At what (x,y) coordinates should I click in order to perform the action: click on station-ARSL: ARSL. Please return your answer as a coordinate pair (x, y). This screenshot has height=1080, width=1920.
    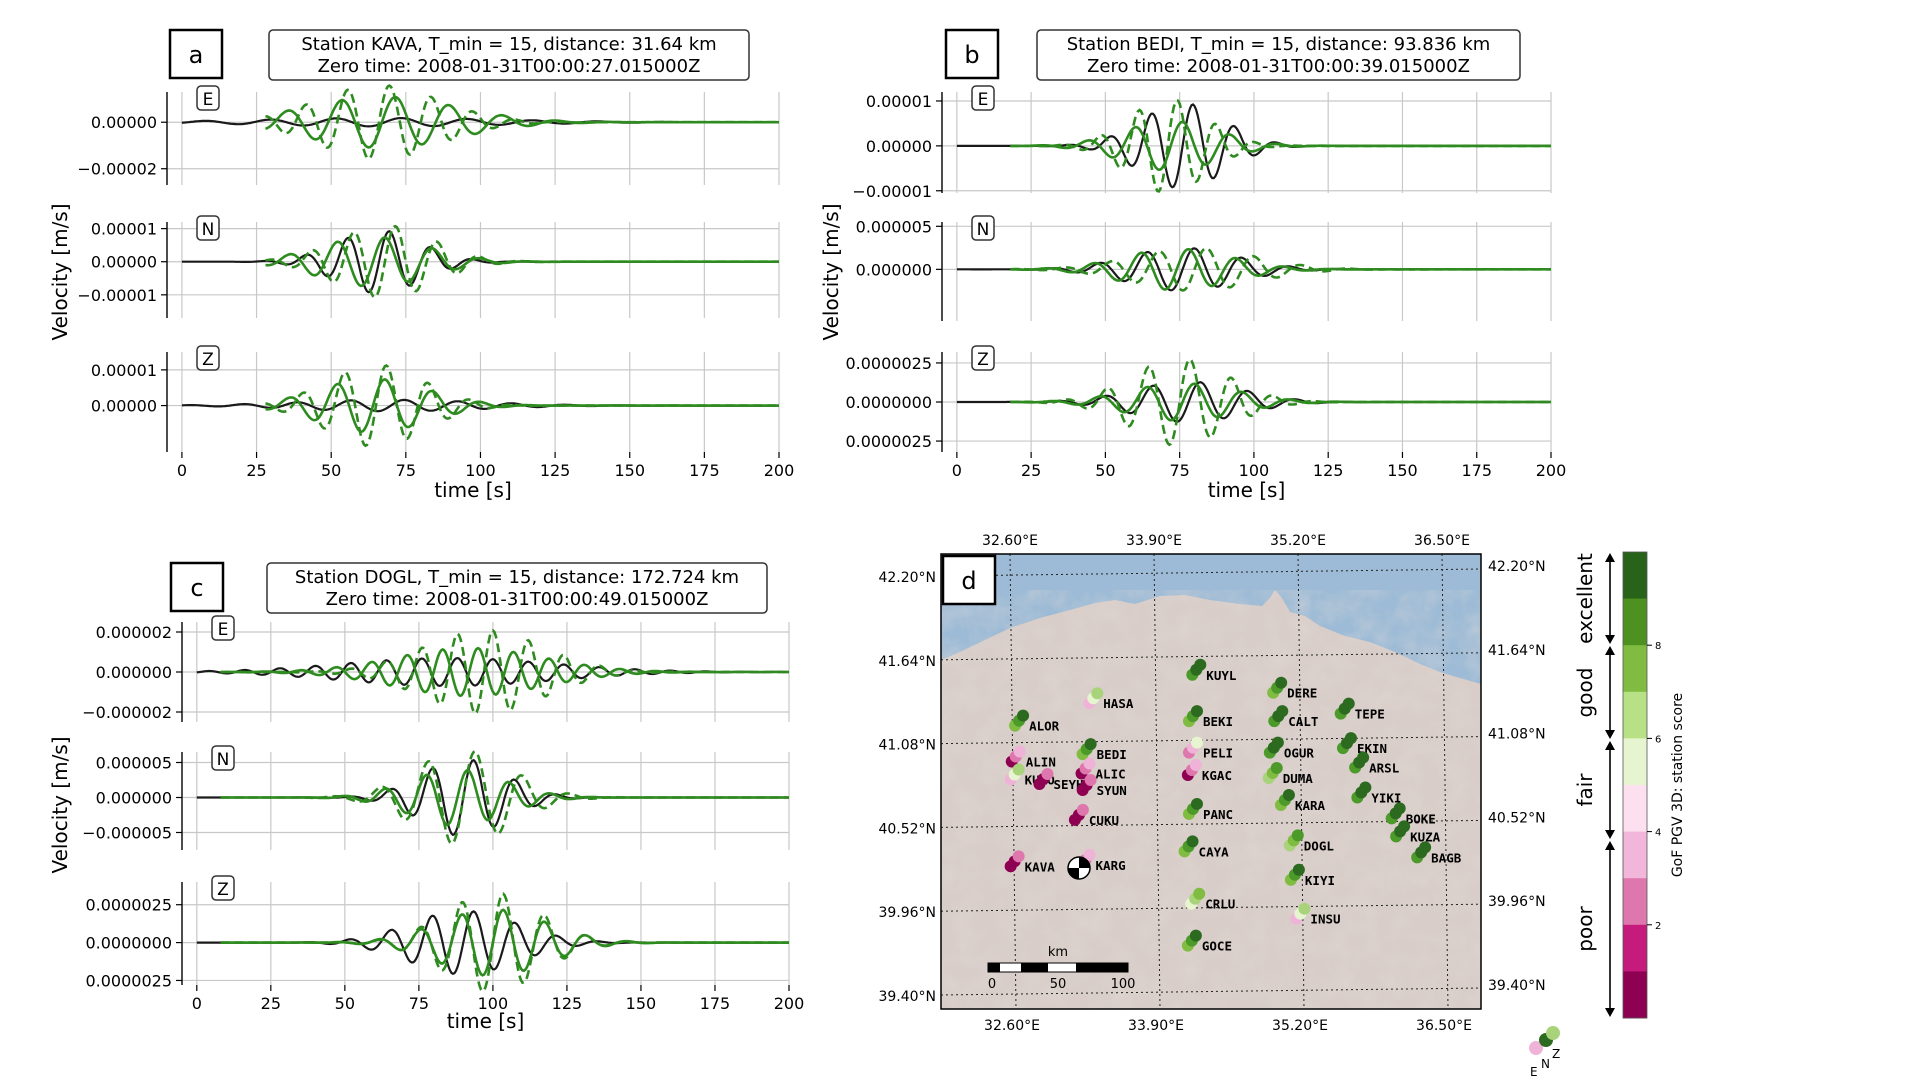
    Looking at the image, I should click on (1374, 763).